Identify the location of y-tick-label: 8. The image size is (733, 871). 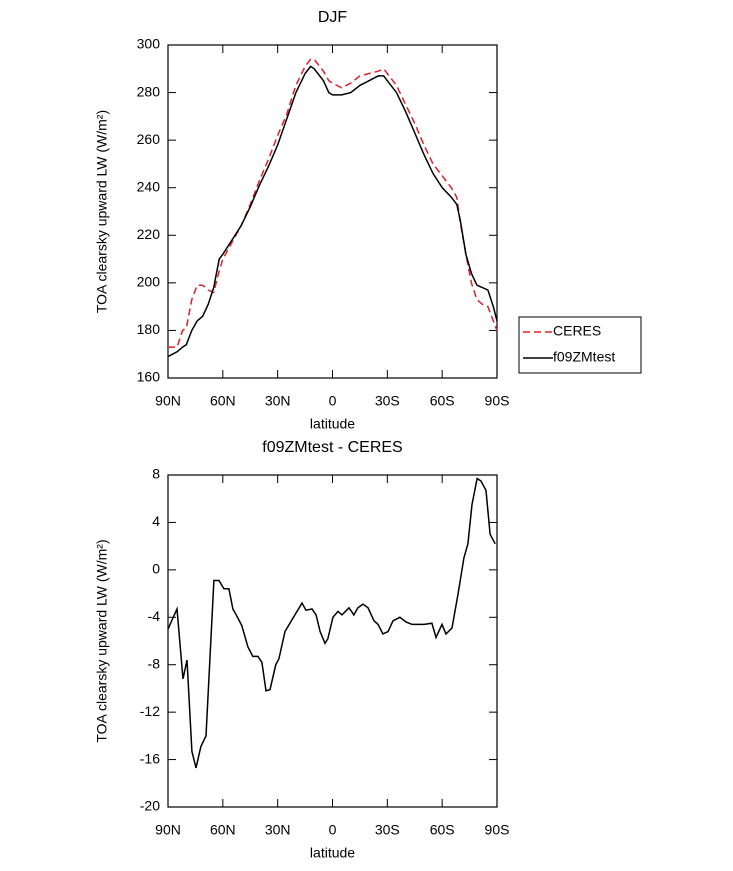
(156, 474).